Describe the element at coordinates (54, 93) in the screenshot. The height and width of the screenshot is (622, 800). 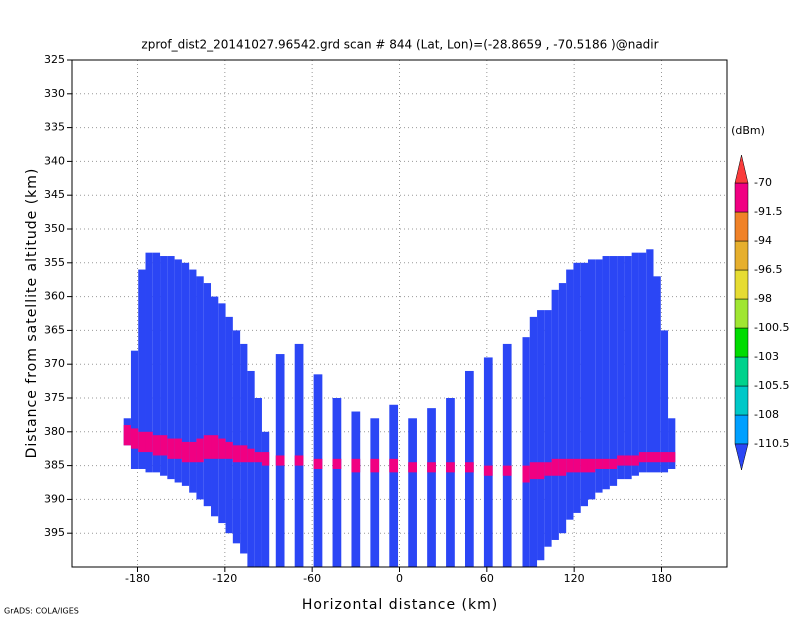
I see `y-tick-label: 330` at that location.